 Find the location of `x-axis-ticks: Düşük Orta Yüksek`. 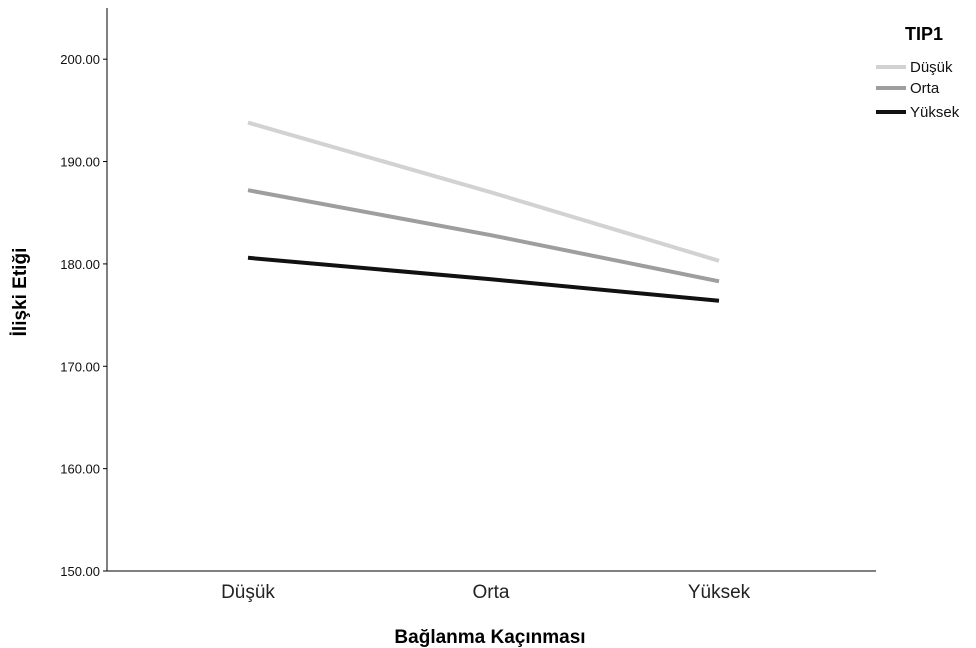

x-axis-ticks: Düşük Orta Yüksek is located at coordinates (486, 592).